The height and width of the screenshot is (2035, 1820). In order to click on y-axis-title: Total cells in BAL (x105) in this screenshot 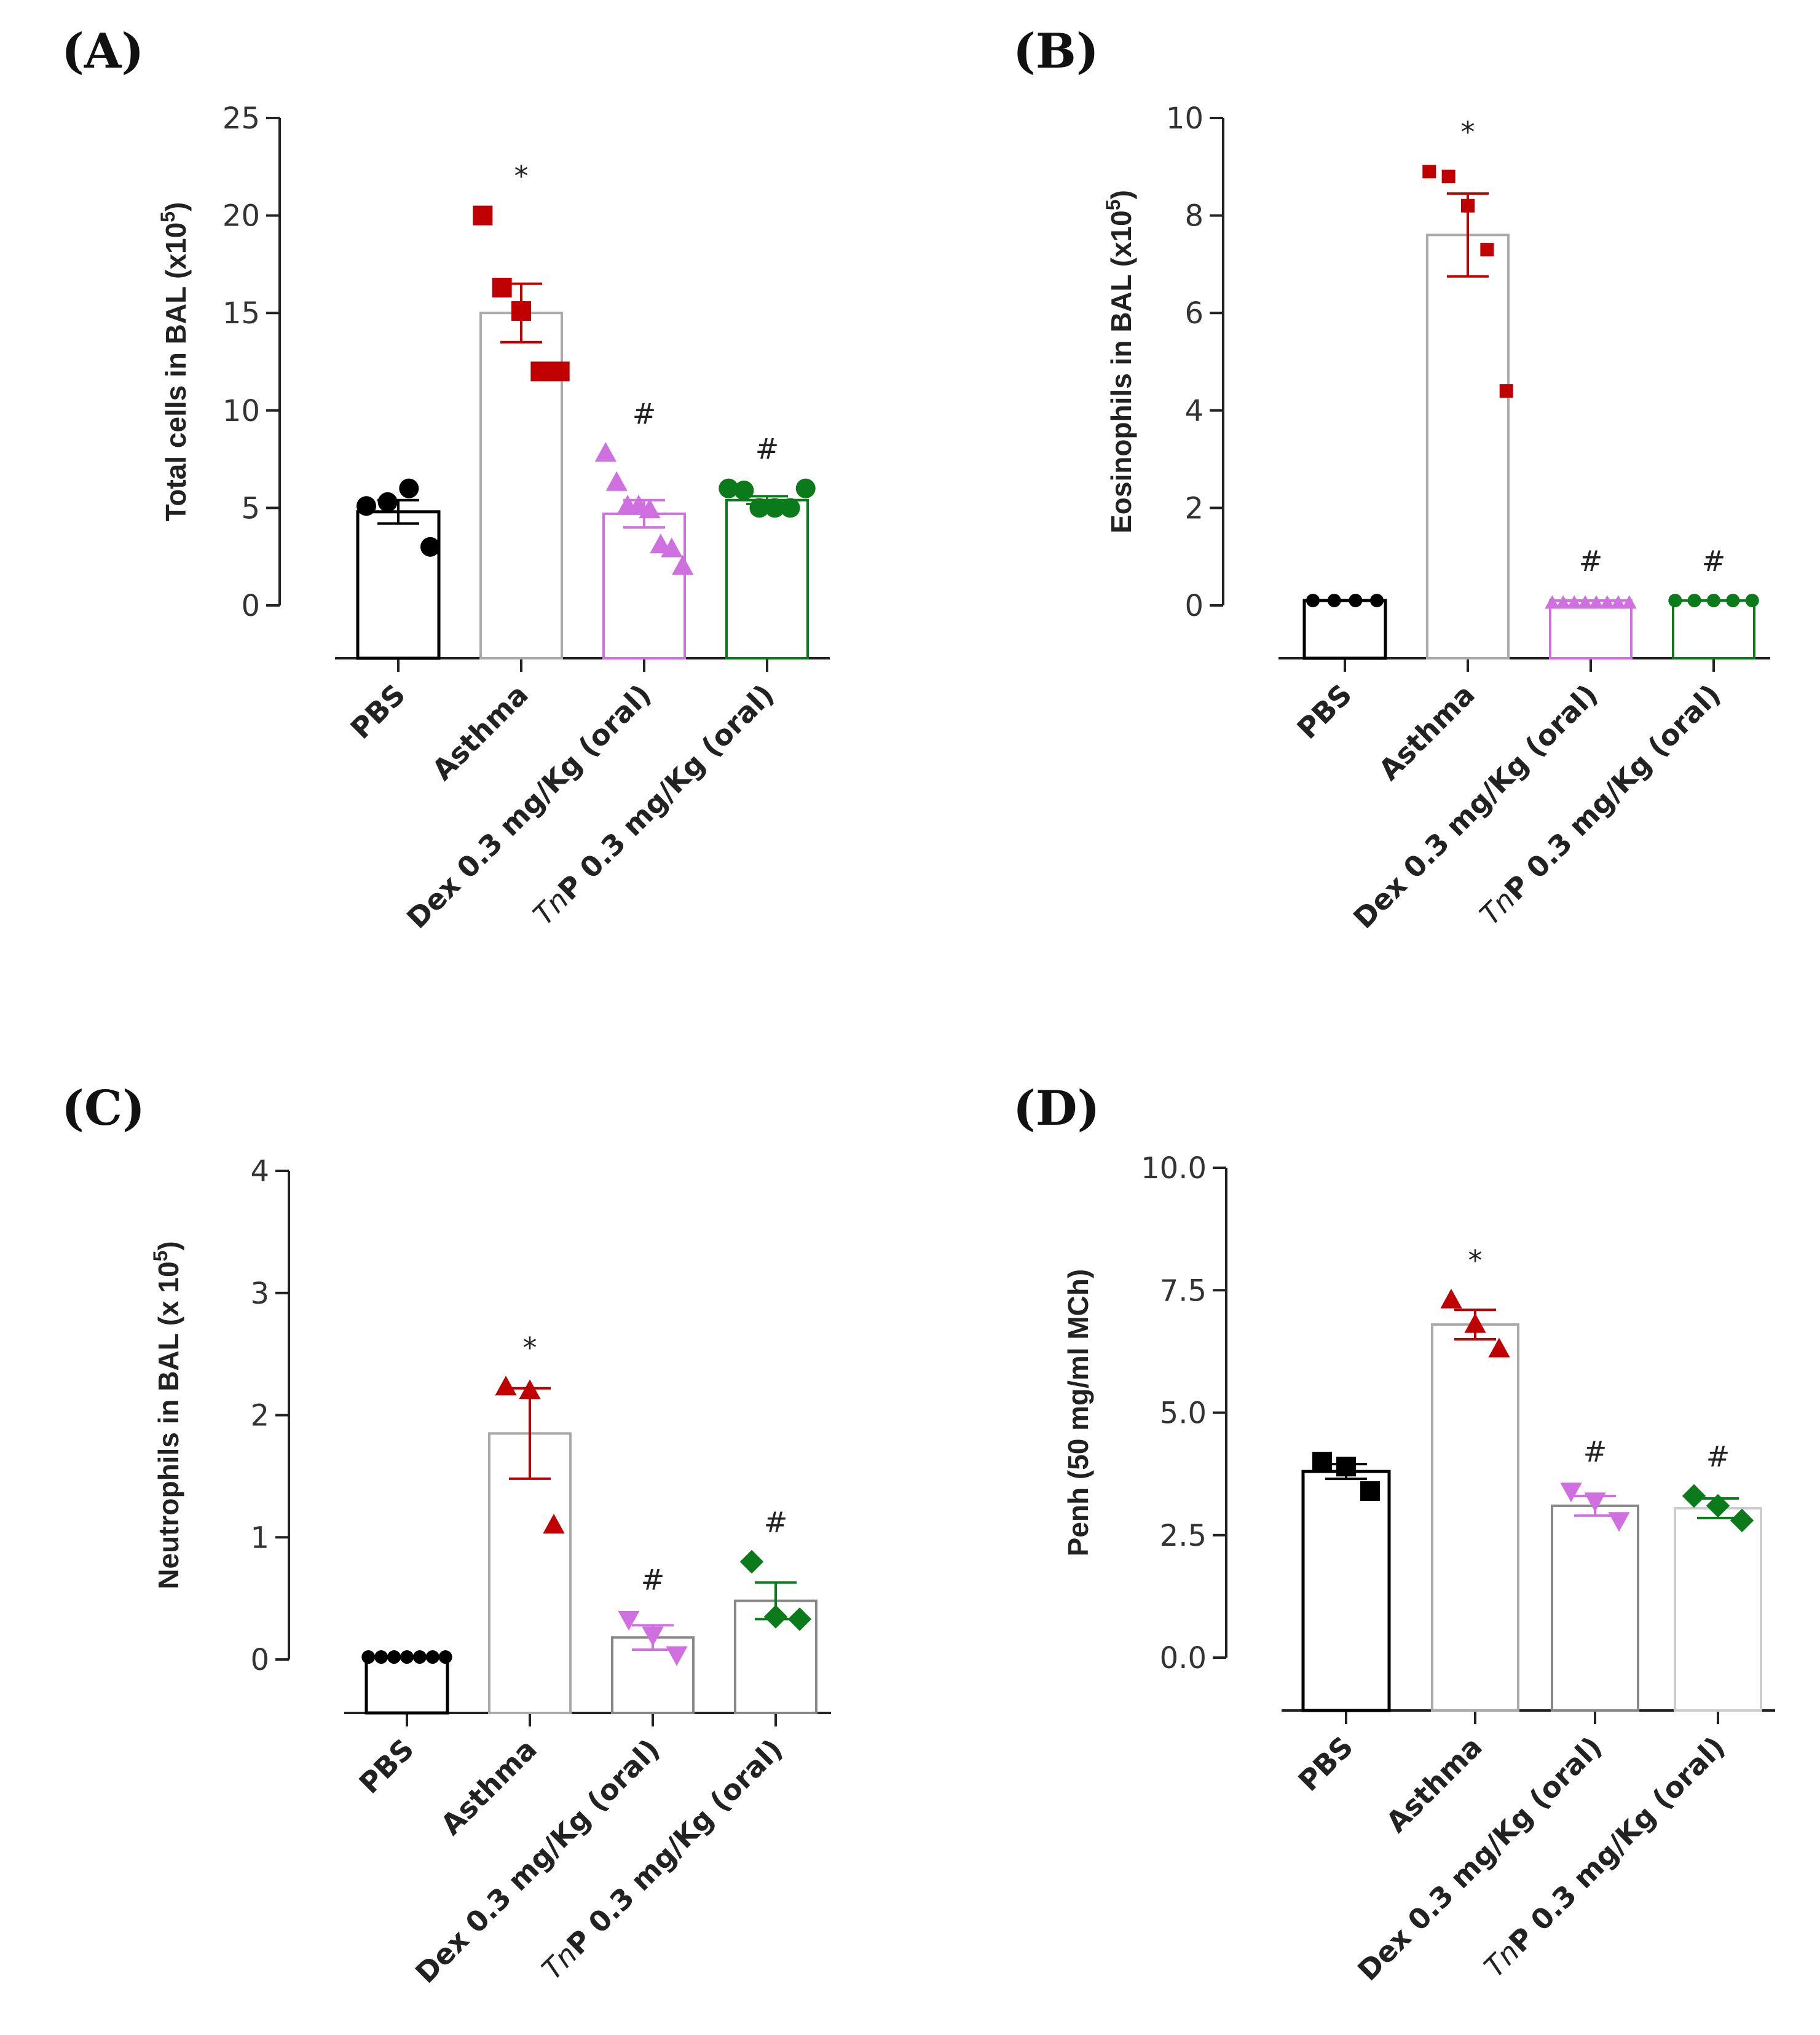, I will do `click(174, 362)`.